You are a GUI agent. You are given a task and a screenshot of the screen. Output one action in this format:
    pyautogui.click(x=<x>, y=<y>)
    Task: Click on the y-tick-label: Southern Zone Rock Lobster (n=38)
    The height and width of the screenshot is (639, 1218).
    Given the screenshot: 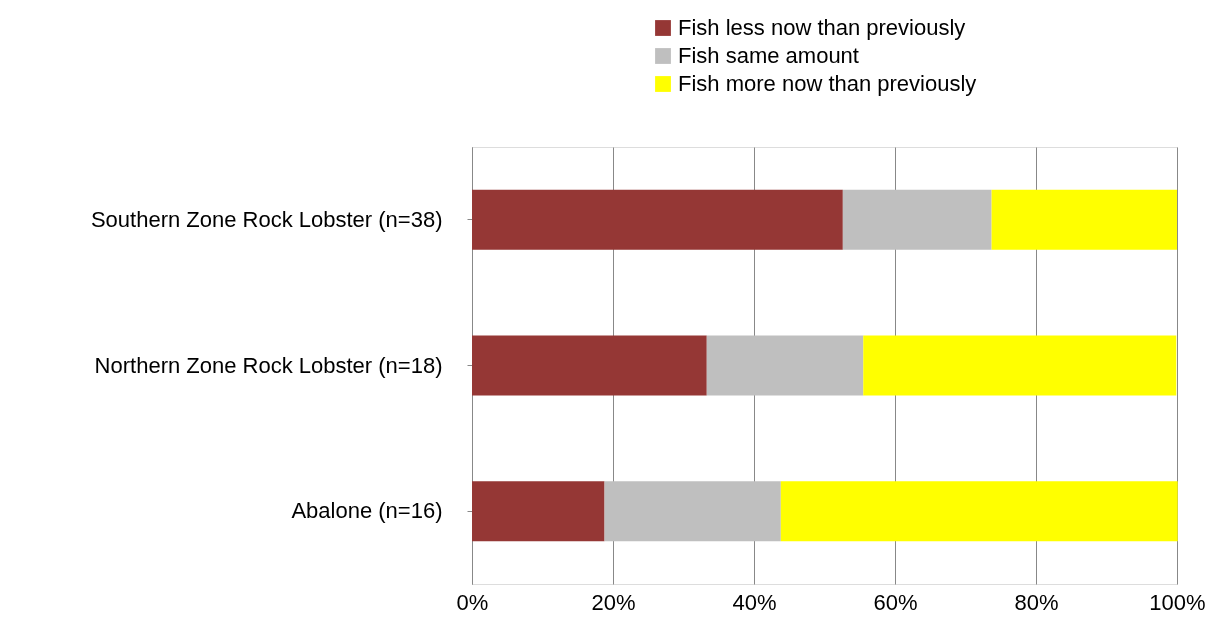 What is the action you would take?
    pyautogui.click(x=266, y=219)
    